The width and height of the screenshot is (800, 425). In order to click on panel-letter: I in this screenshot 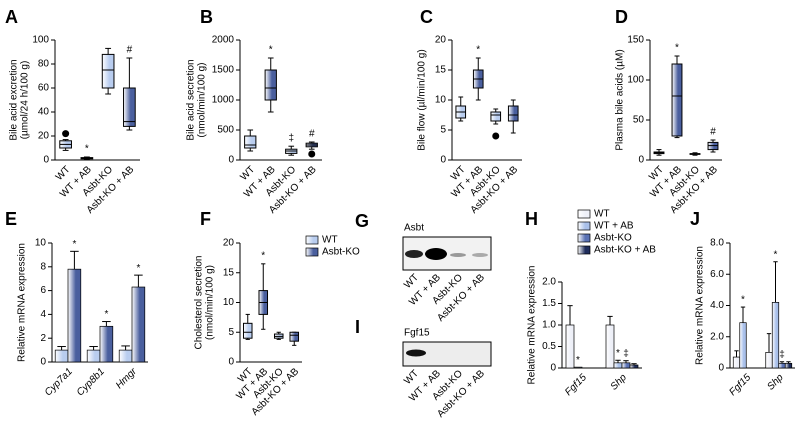, I will do `click(357, 327)`.